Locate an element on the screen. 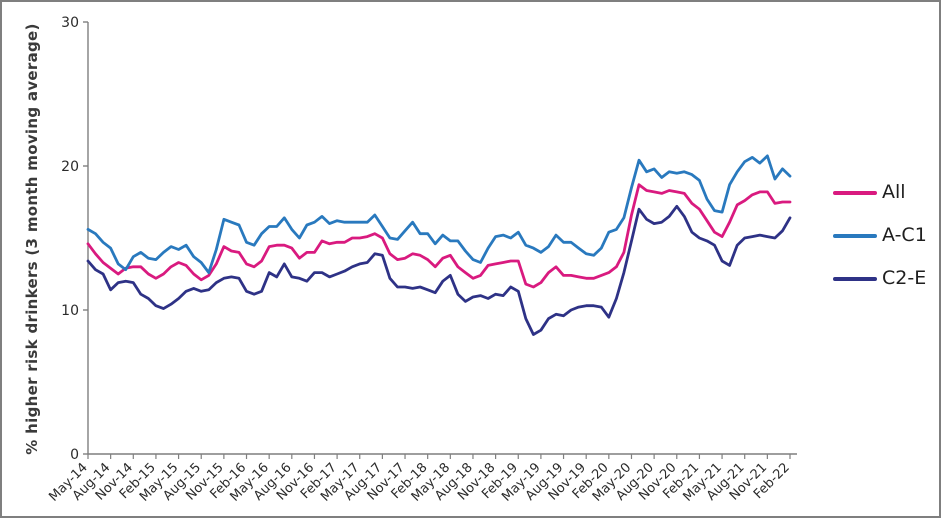 This screenshot has height=518, width=941. y-tick-label: 0 is located at coordinates (74, 455).